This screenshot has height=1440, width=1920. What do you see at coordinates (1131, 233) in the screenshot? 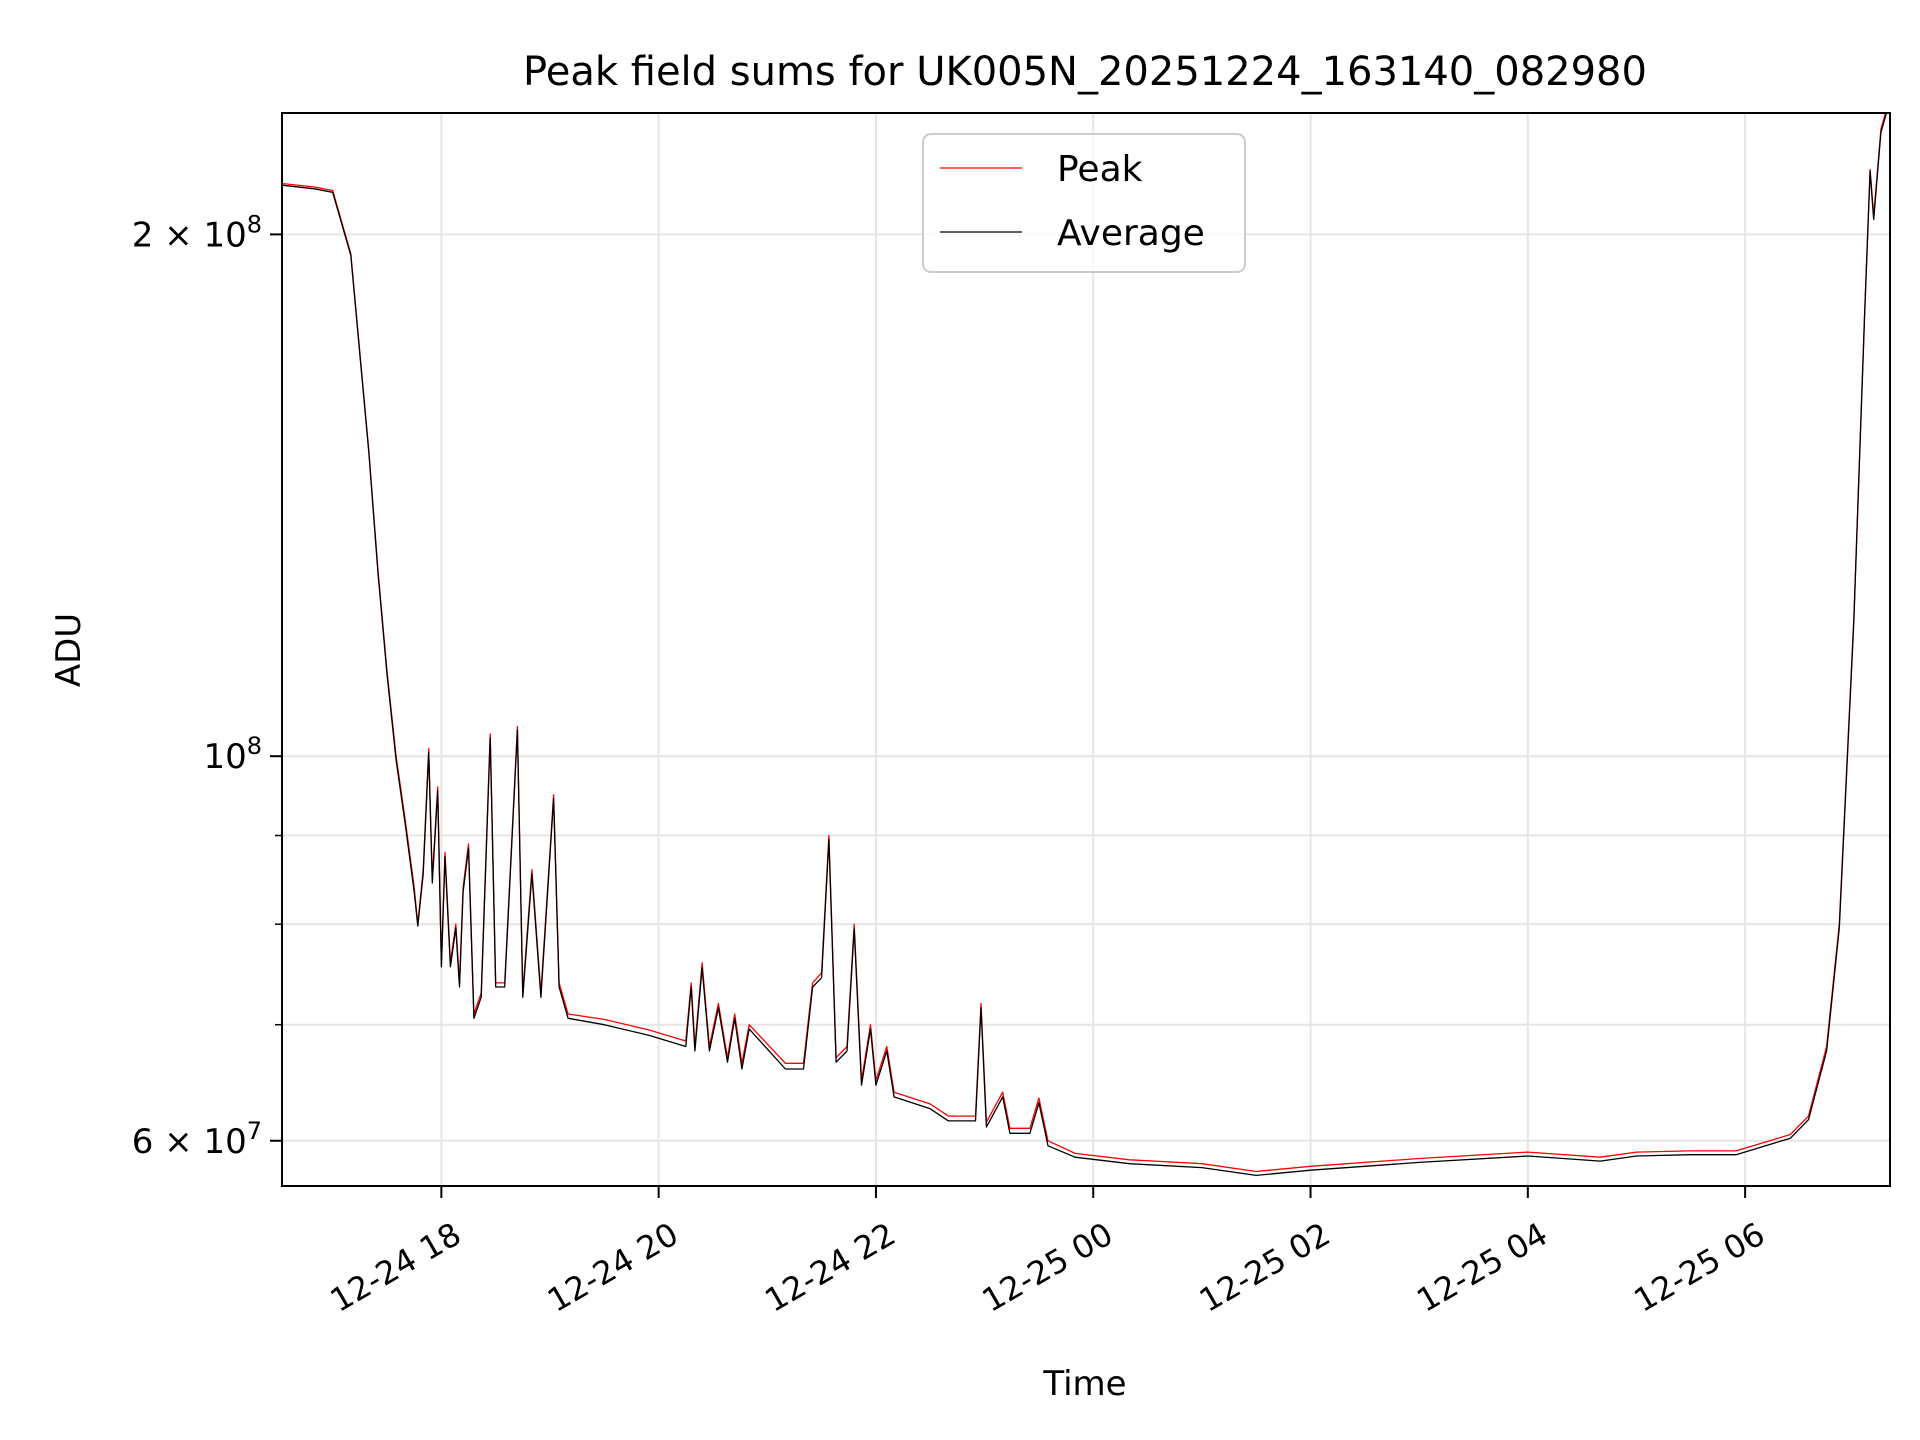
I see `legend-average-label: Average` at bounding box center [1131, 233].